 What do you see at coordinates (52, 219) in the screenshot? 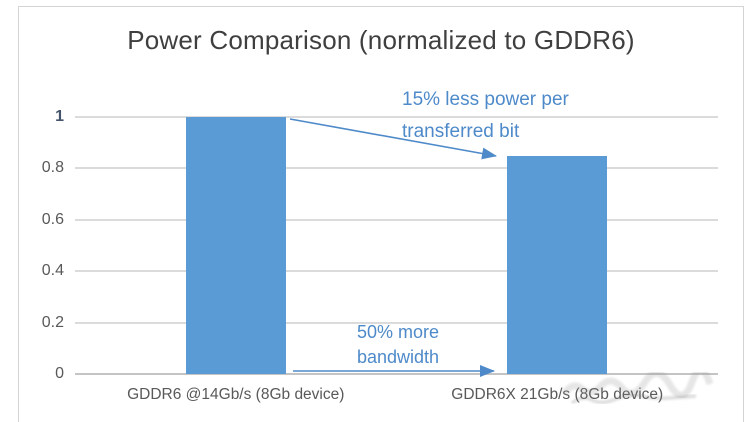
I see `y-tick-label: 0.6` at bounding box center [52, 219].